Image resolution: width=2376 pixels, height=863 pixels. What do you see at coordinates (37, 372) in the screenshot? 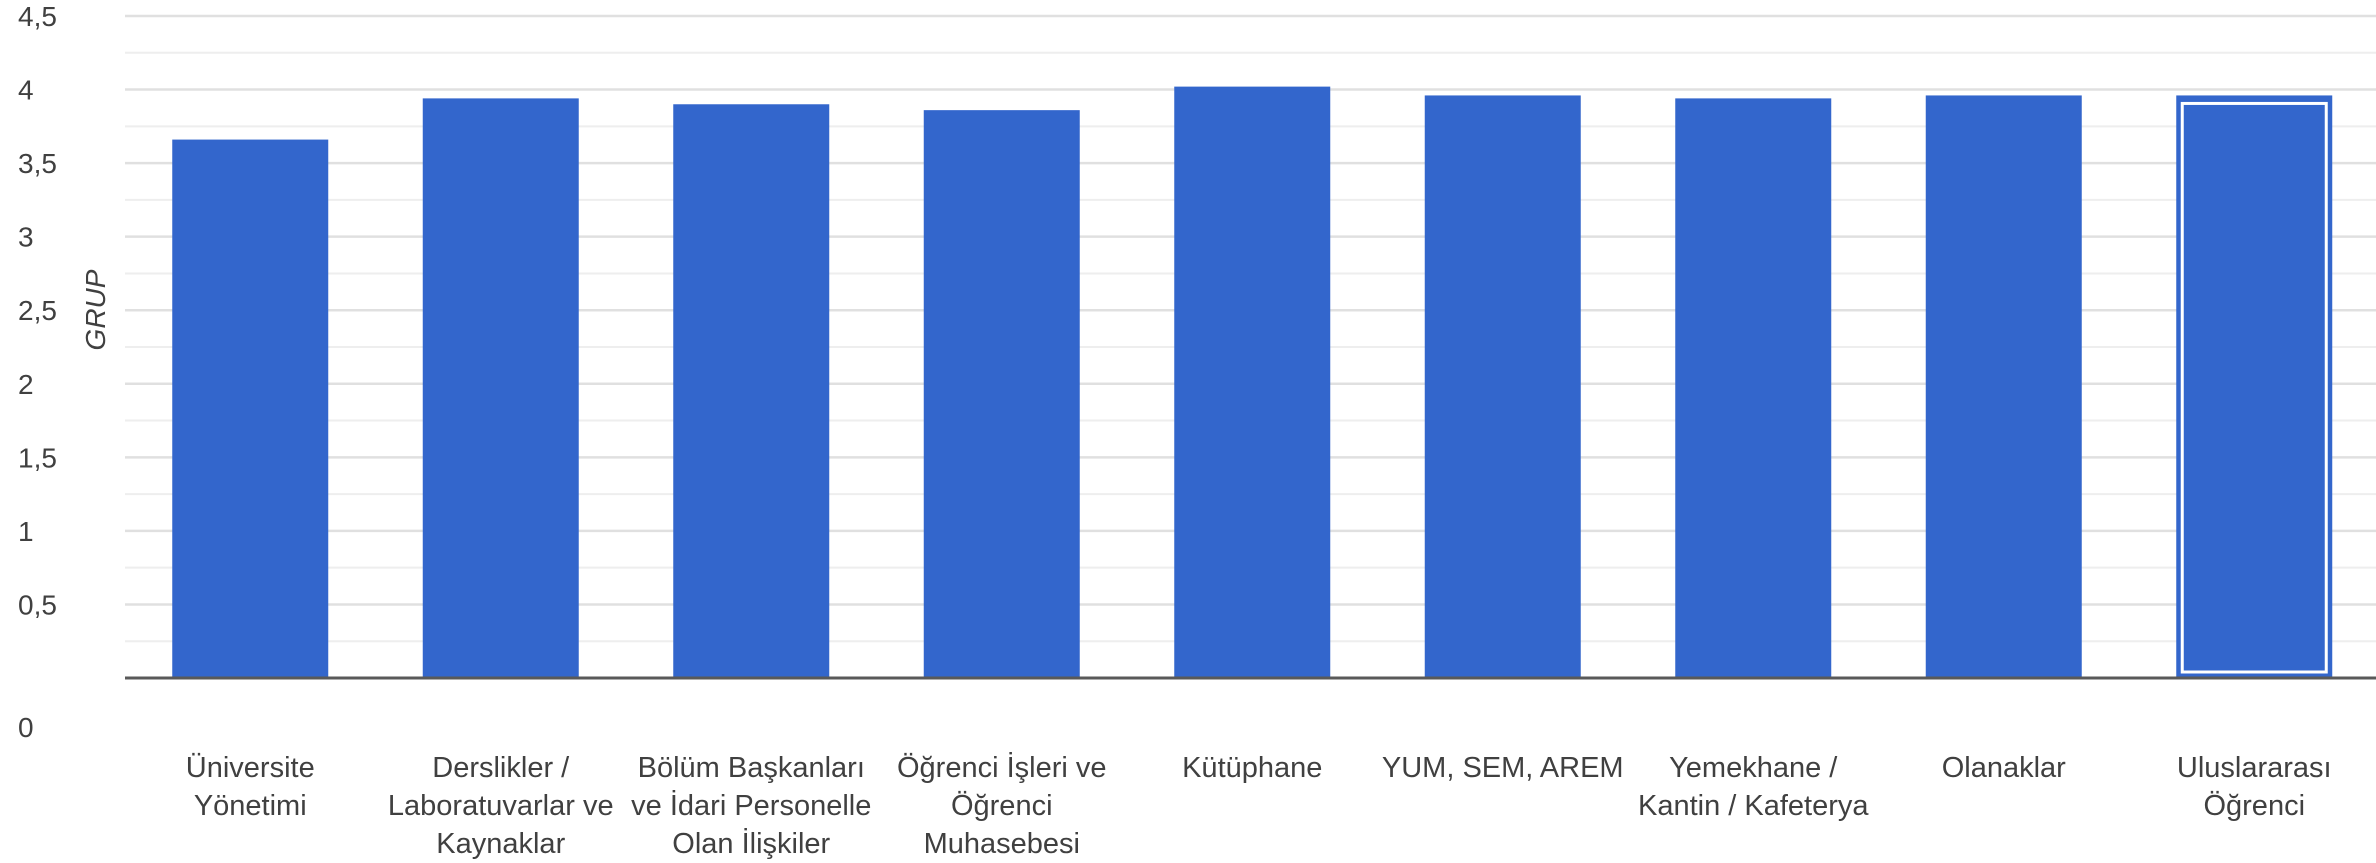
I see `y-axis-ticks: 0 0,5 1 1,5 2 2,5 3 3,5 4 4,5` at bounding box center [37, 372].